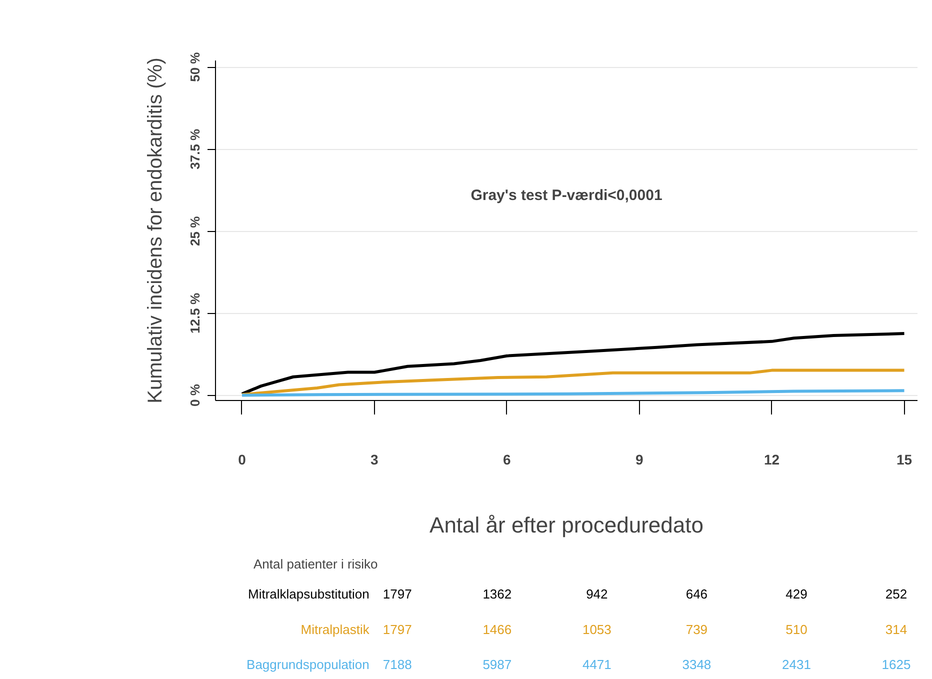  Describe the element at coordinates (195, 149) in the screenshot. I see `y-tick-label: 37.5 %` at that location.